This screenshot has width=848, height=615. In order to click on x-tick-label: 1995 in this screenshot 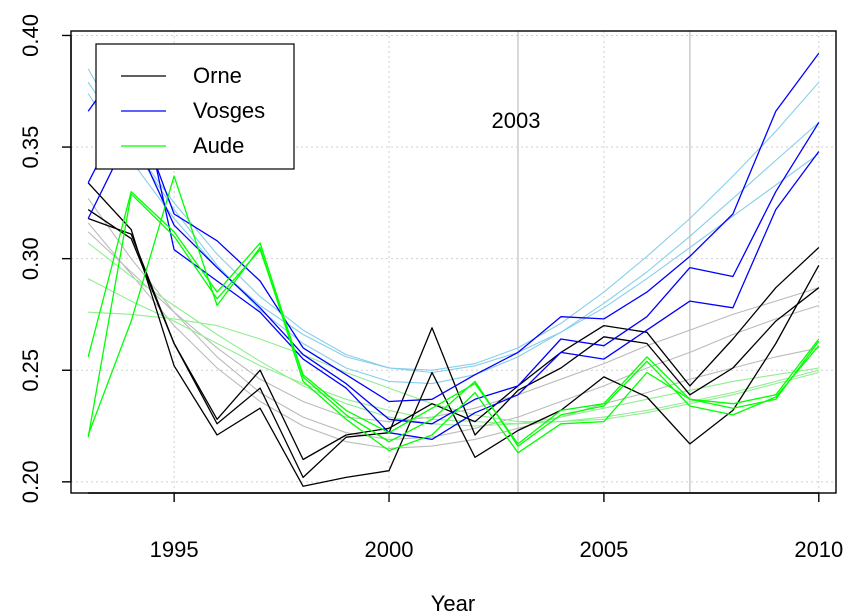, I will do `click(174, 549)`.